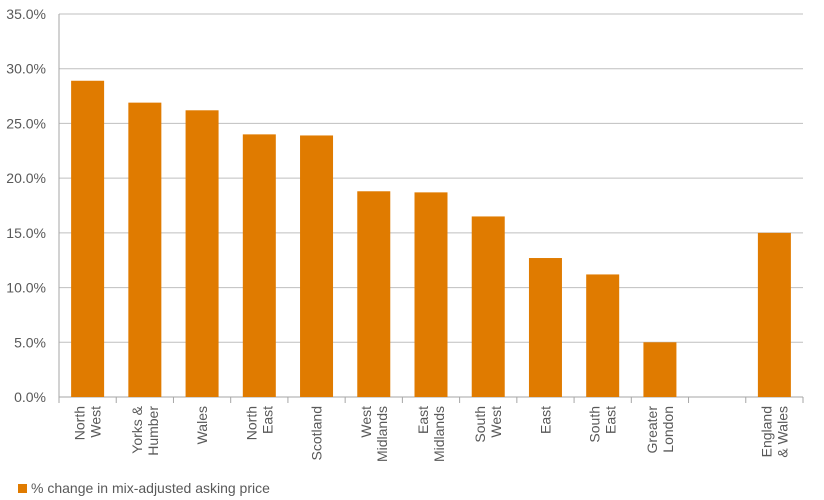 This screenshot has width=824, height=500. I want to click on y-tick-label: 15.0%, so click(26, 233).